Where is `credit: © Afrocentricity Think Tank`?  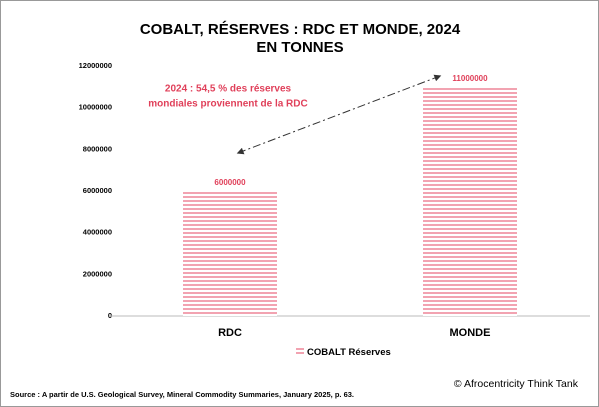
credit: © Afrocentricity Think Tank is located at coordinates (516, 384).